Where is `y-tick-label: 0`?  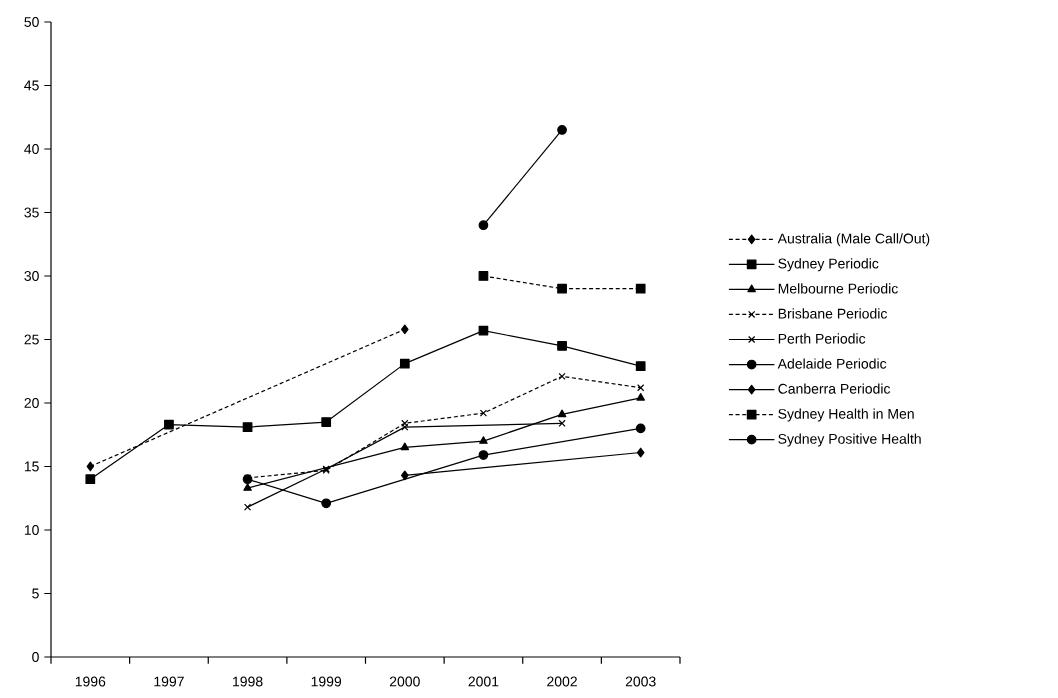
y-tick-label: 0 is located at coordinates (35, 657).